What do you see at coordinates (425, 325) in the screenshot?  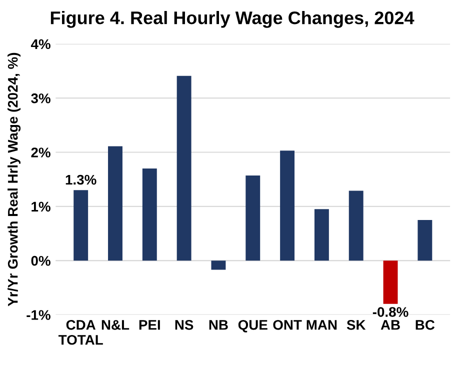 I see `x-tick-label: BC` at bounding box center [425, 325].